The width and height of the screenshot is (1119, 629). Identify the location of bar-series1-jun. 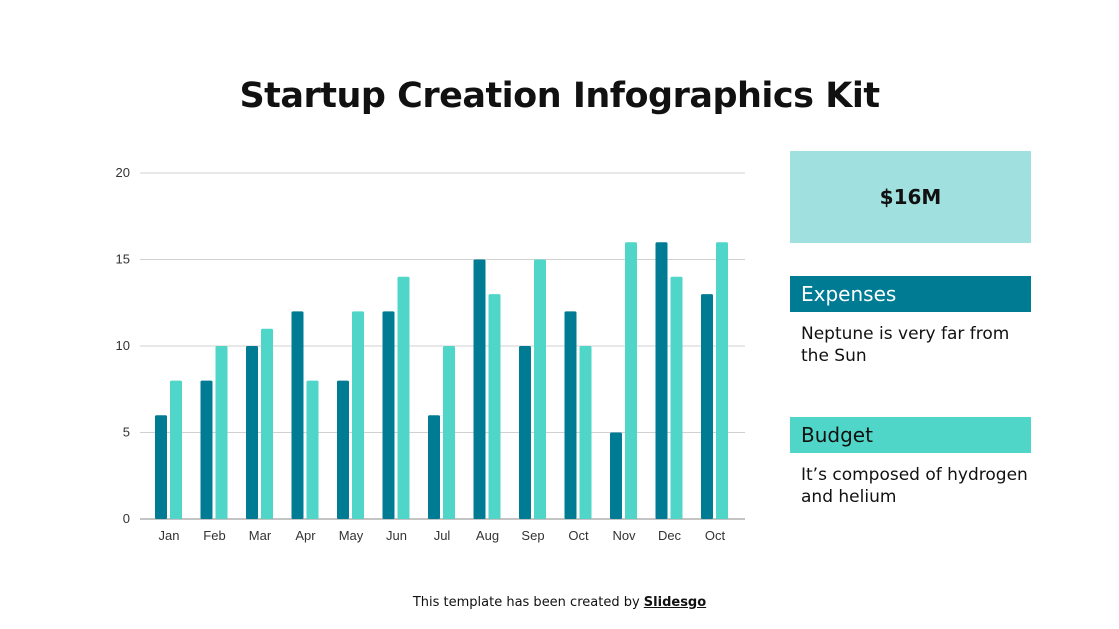
(388, 415).